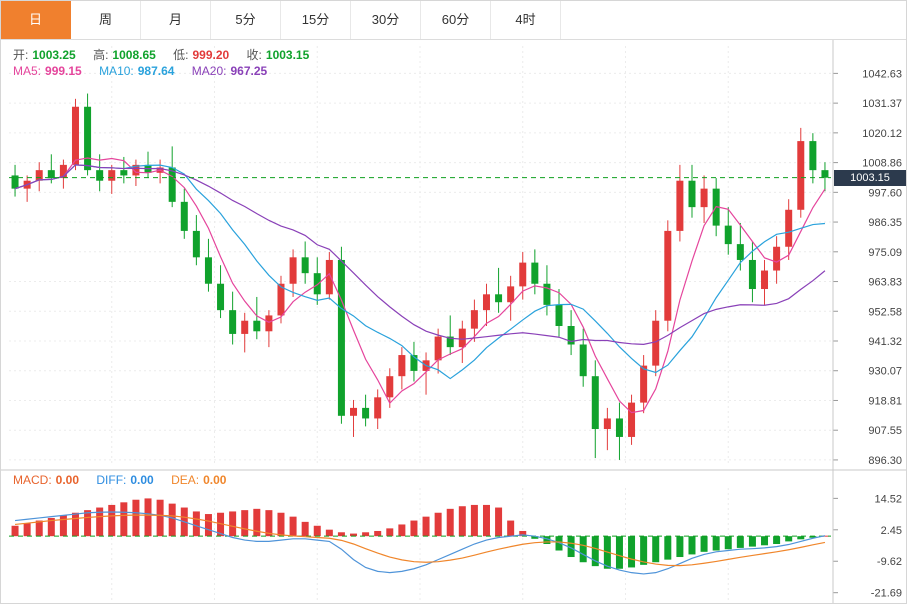  I want to click on high-label: 高:, so click(101, 55).